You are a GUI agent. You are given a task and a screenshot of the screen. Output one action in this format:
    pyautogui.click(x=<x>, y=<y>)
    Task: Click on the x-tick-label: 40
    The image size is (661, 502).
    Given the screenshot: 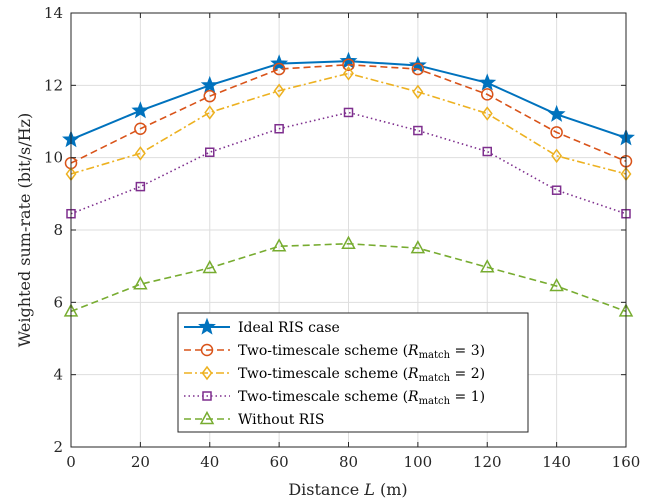 What is the action you would take?
    pyautogui.click(x=209, y=462)
    